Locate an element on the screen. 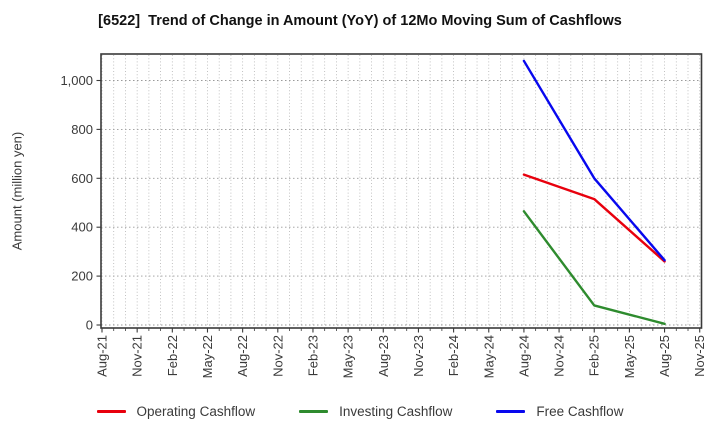 This screenshot has height=440, width=720. operating-cashflow-line-swatch is located at coordinates (111, 411).